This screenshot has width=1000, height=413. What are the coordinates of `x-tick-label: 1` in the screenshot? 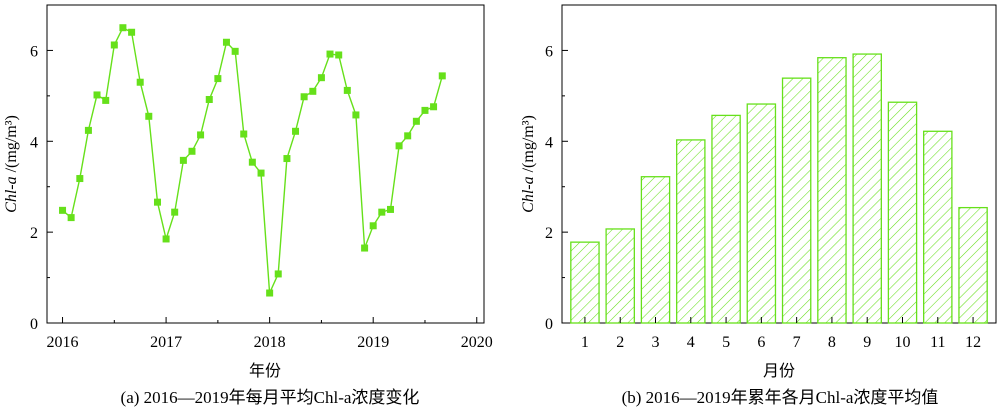 It's located at (585, 342).